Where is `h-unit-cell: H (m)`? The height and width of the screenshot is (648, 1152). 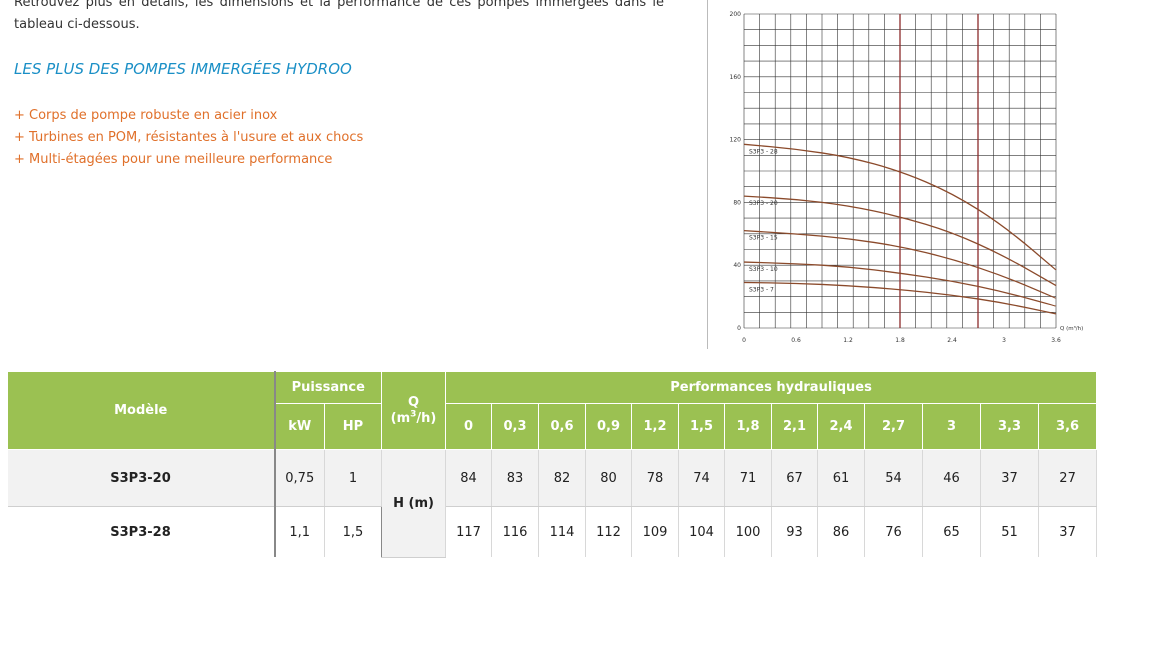
h-unit-cell: H (m) is located at coordinates (414, 503).